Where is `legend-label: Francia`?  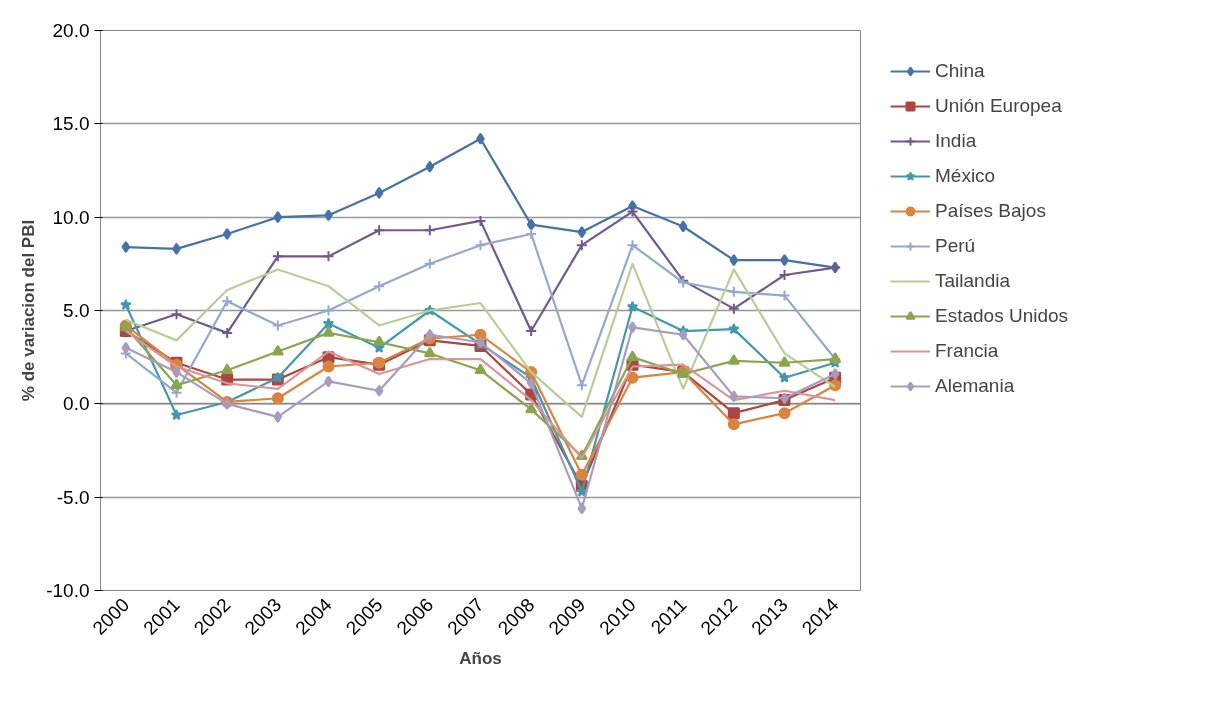
legend-label: Francia is located at coordinates (967, 351).